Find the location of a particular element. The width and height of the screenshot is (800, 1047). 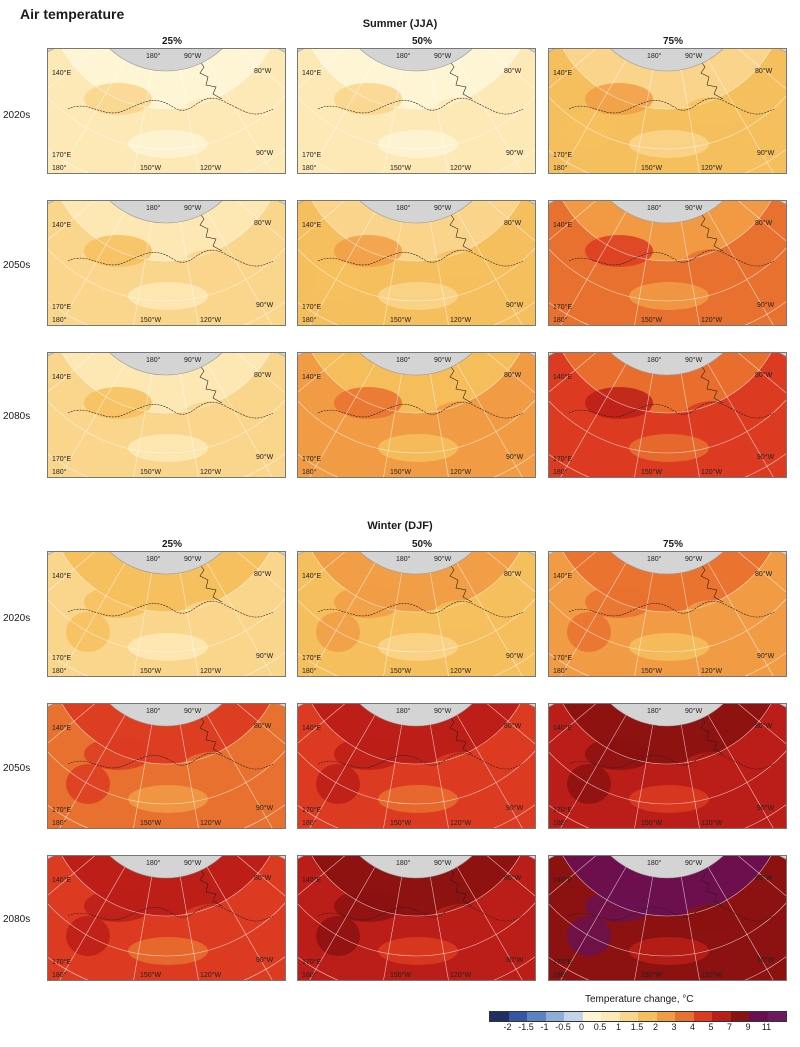

row-label-summer-2080s: 2080s is located at coordinates (17, 416).